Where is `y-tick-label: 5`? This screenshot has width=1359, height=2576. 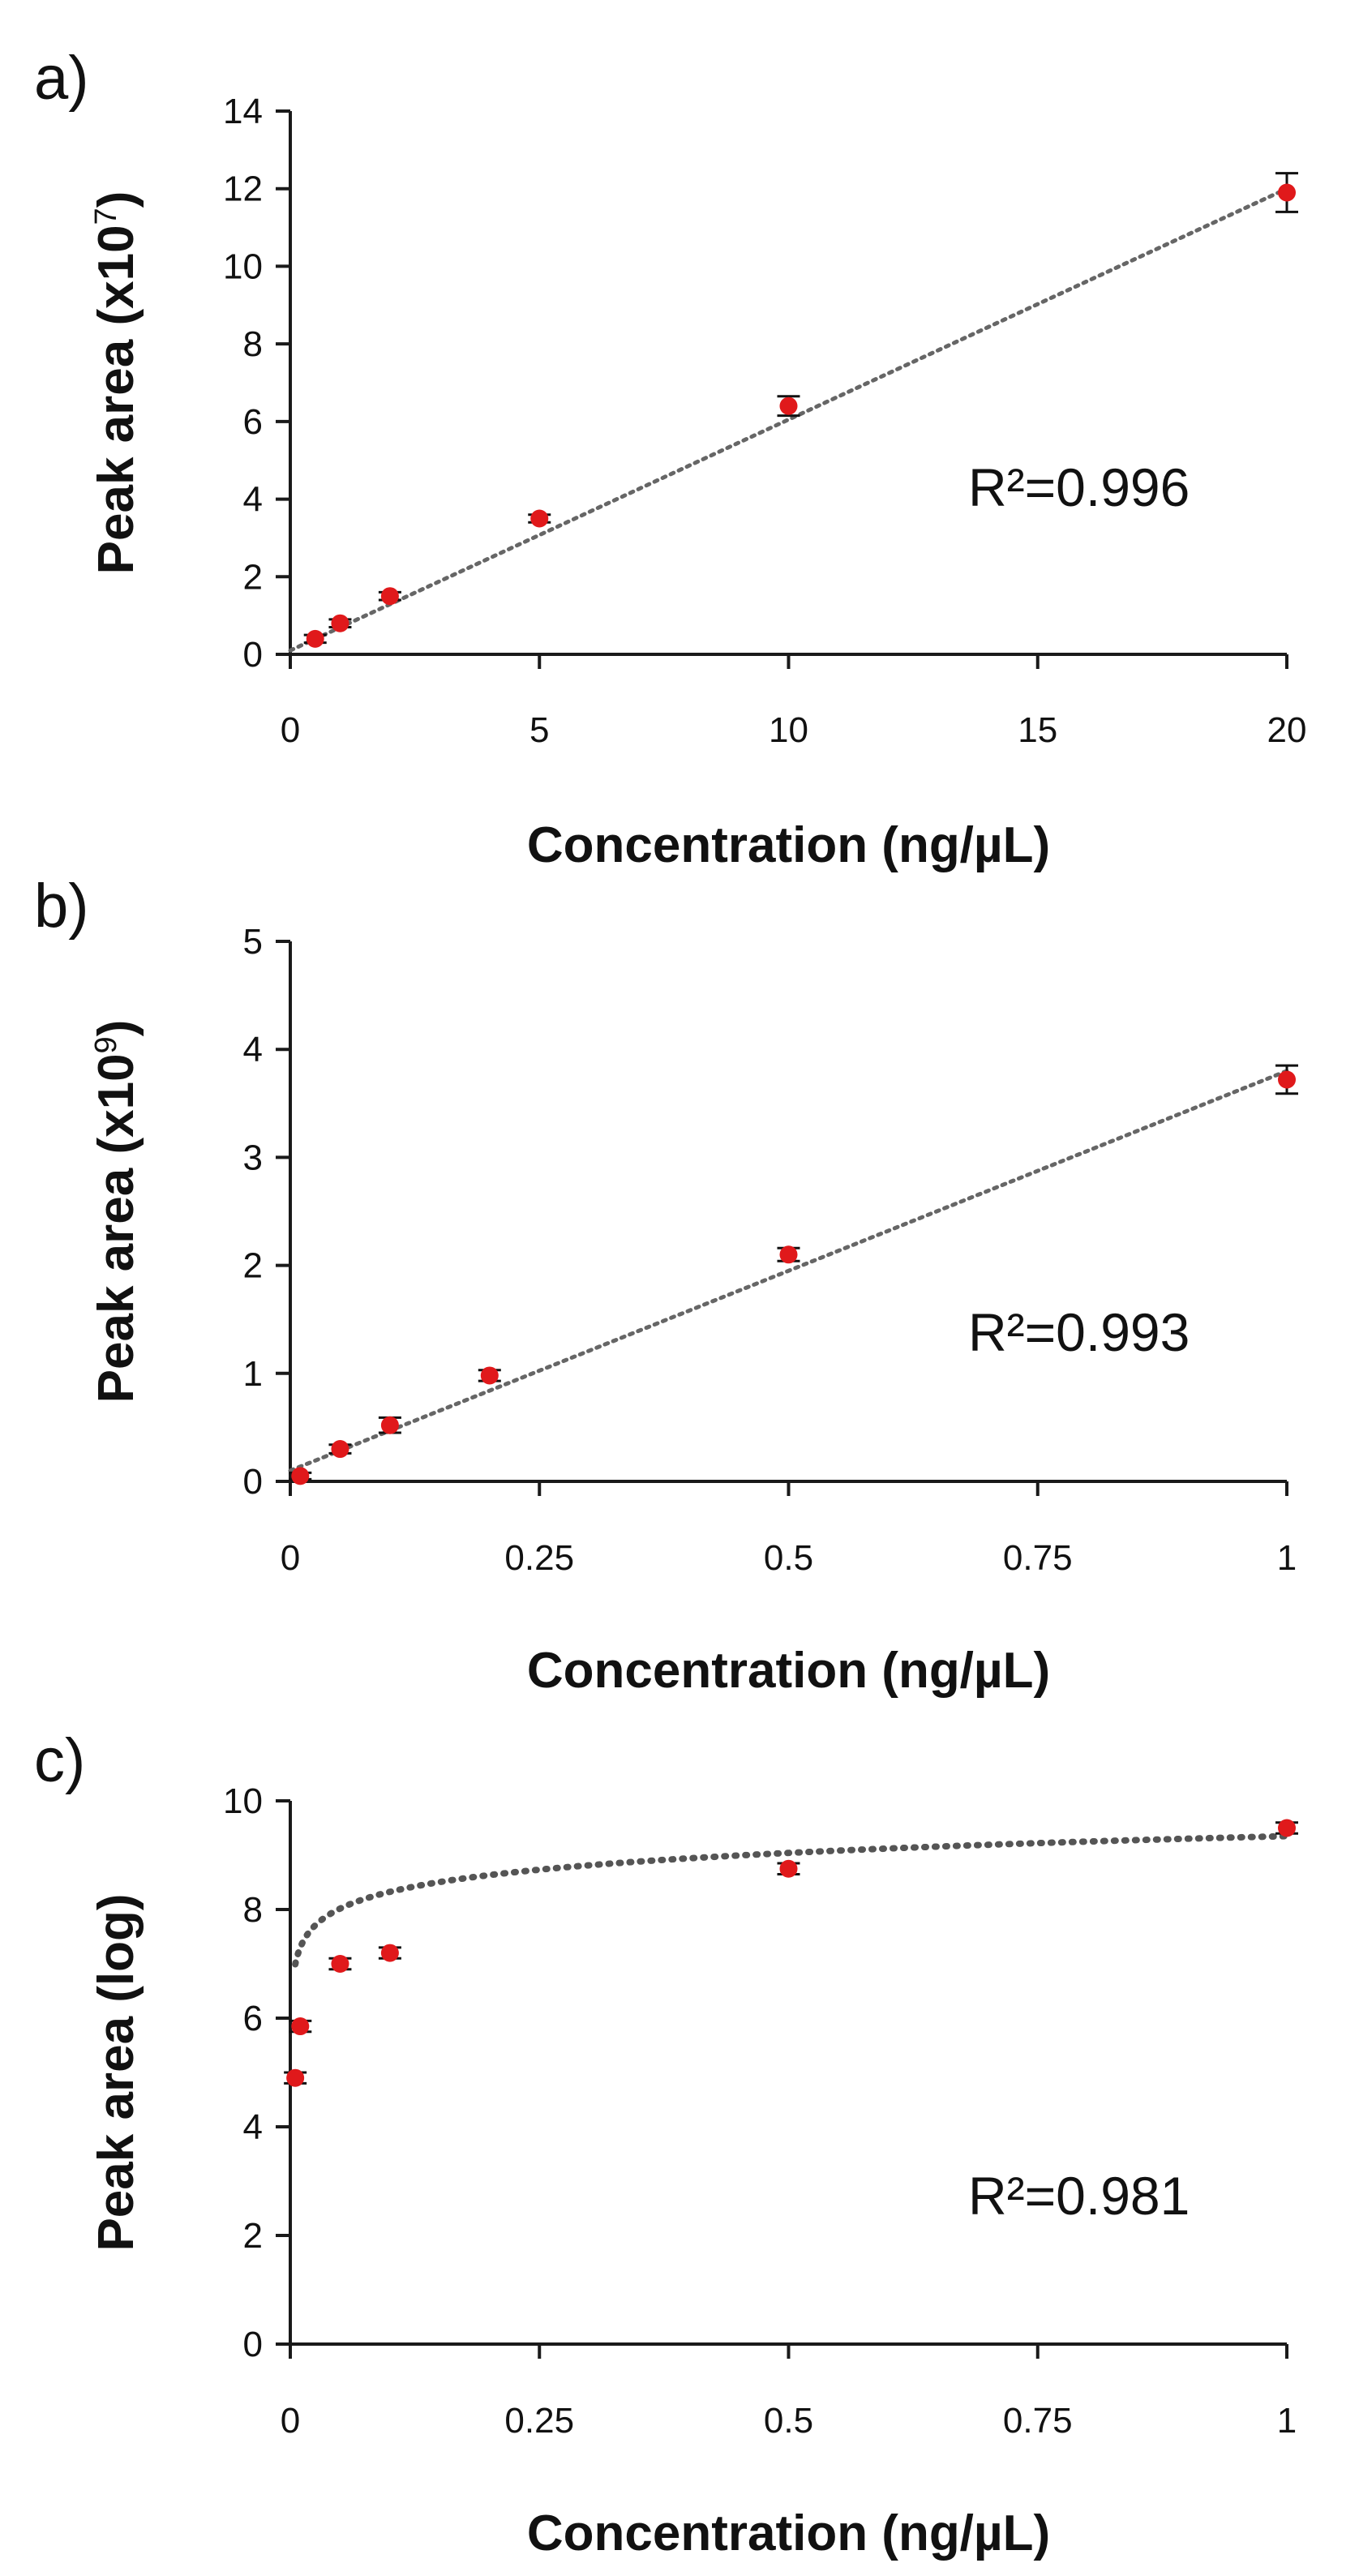
y-tick-label: 5 is located at coordinates (253, 942).